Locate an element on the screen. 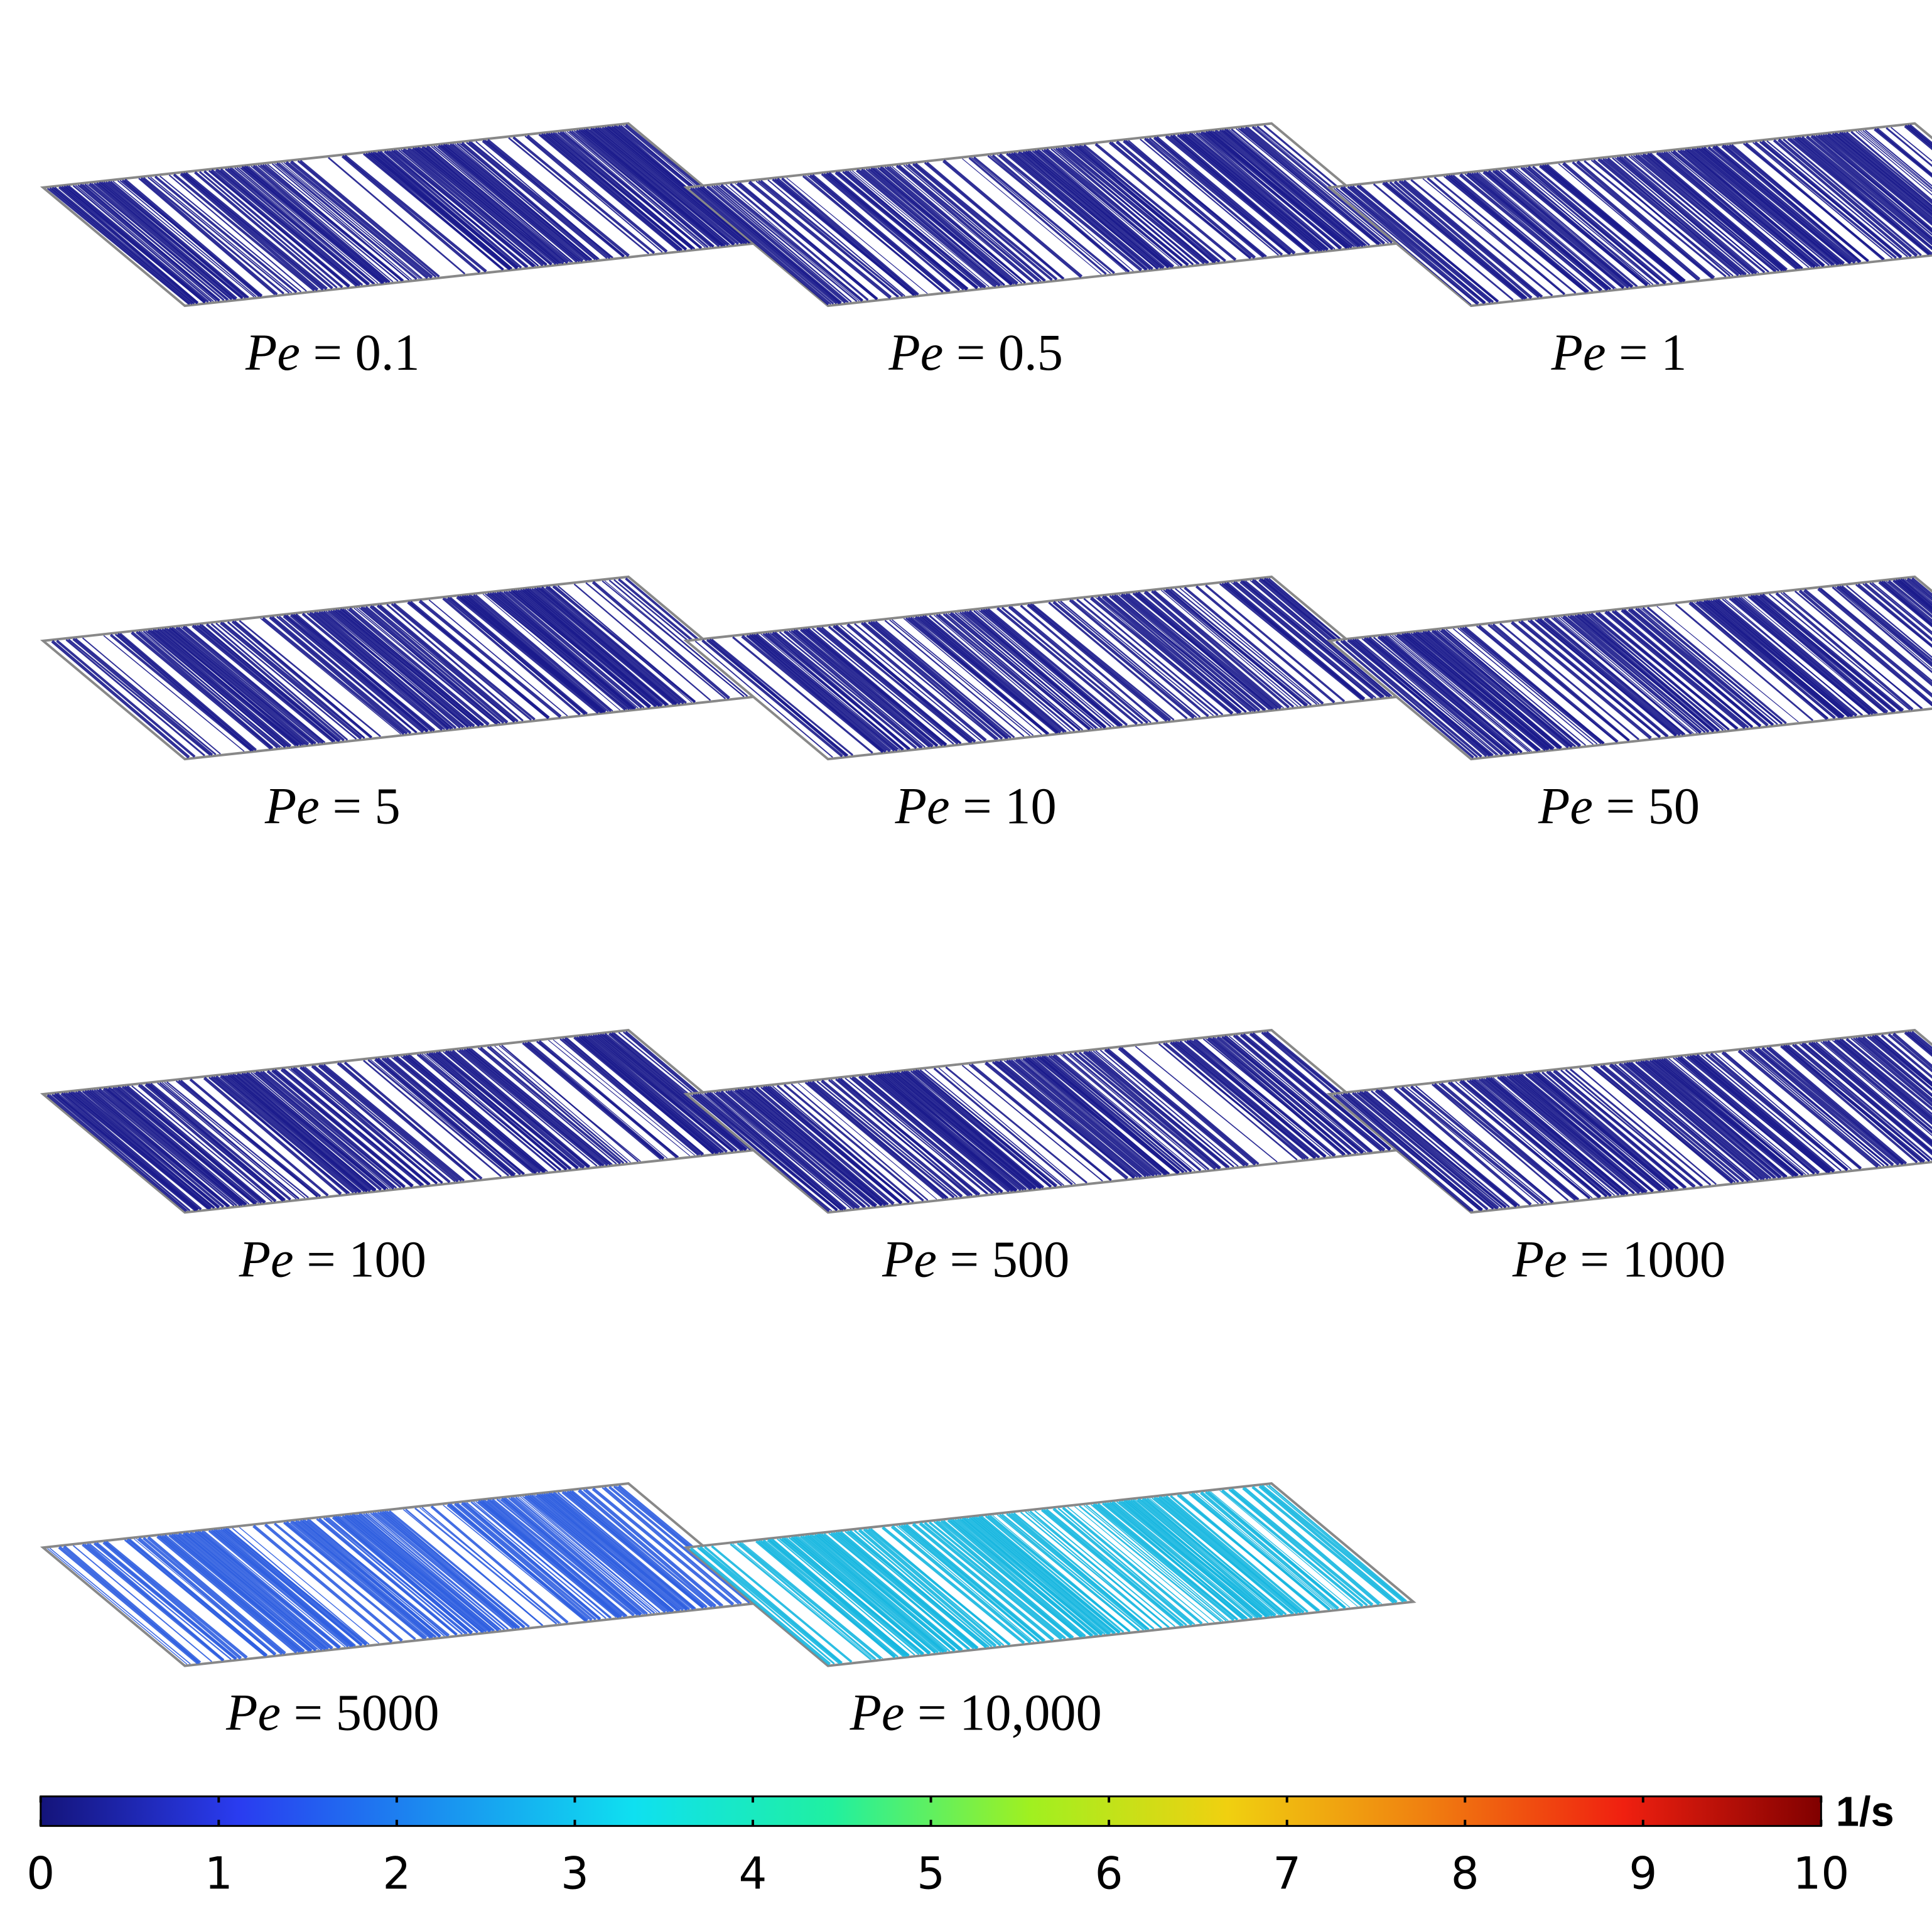 This screenshot has width=1932, height=1926. label-value: = 50 is located at coordinates (1653, 805).